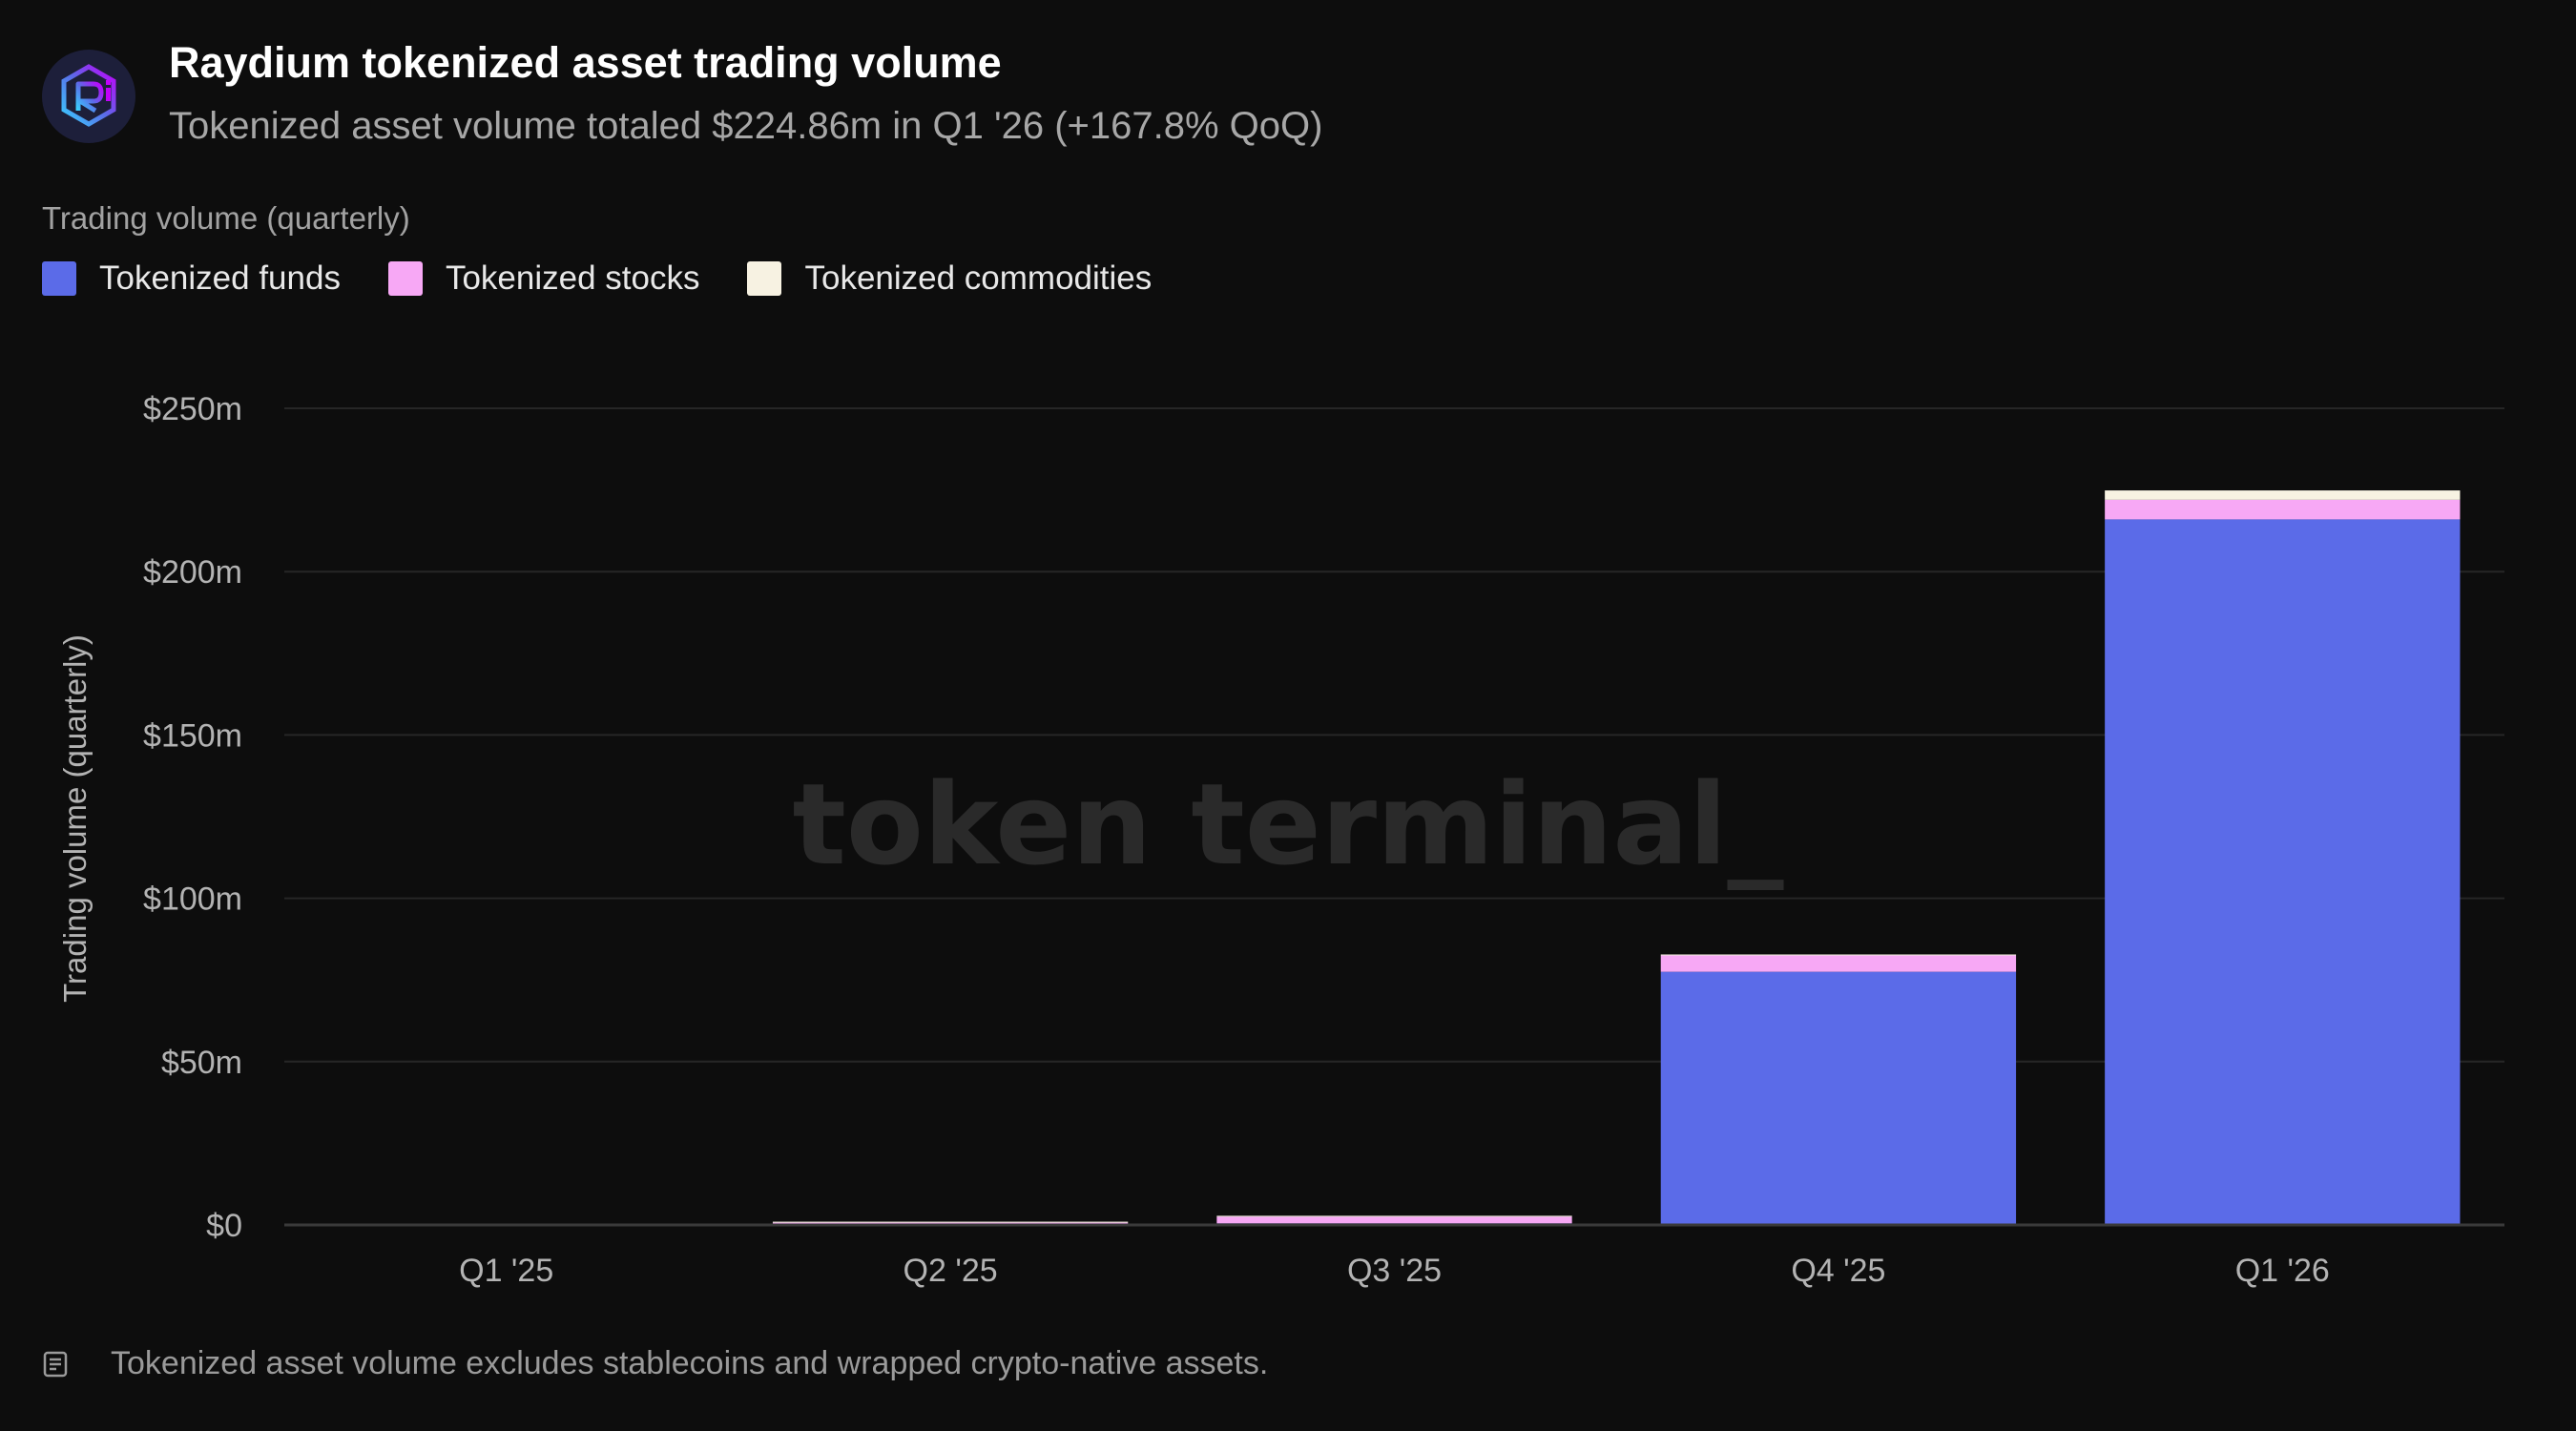 This screenshot has height=1431, width=2576. I want to click on legend-item-commodities: Tokenized commodities, so click(949, 279).